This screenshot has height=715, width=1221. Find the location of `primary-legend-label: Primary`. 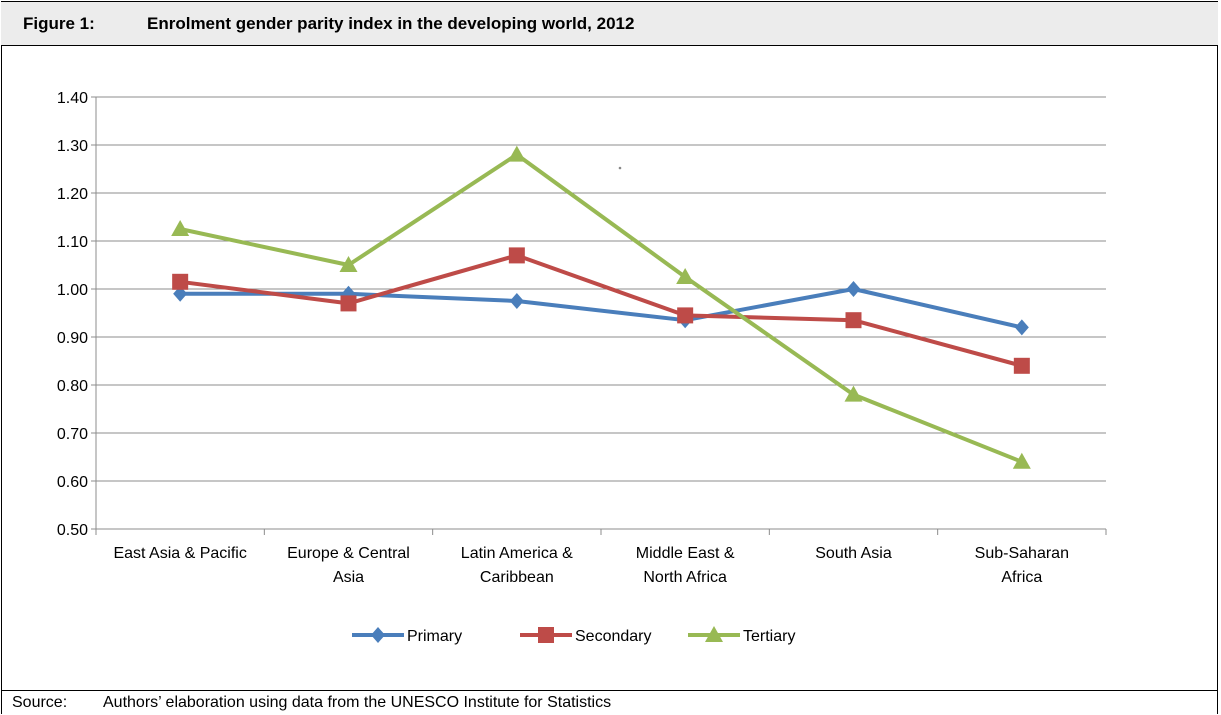

primary-legend-label: Primary is located at coordinates (434, 636).